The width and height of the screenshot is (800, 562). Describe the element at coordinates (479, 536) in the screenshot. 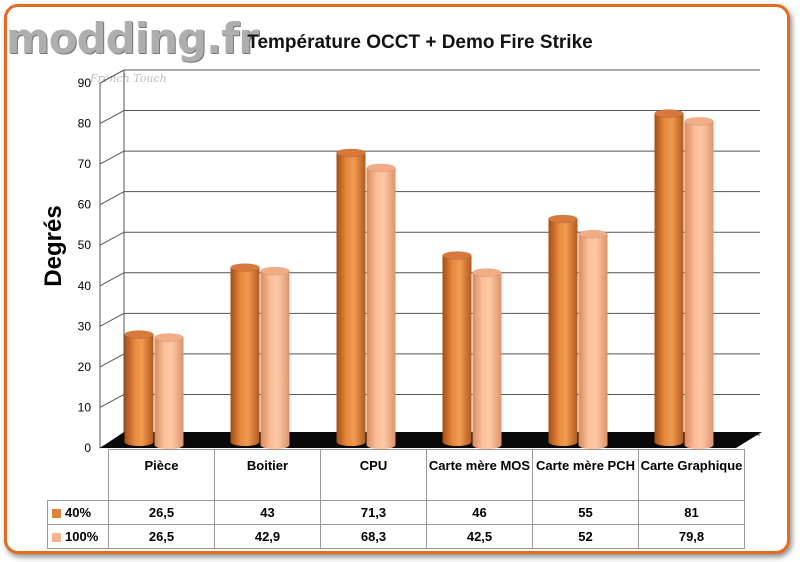

I see `data-label: 42,5` at that location.